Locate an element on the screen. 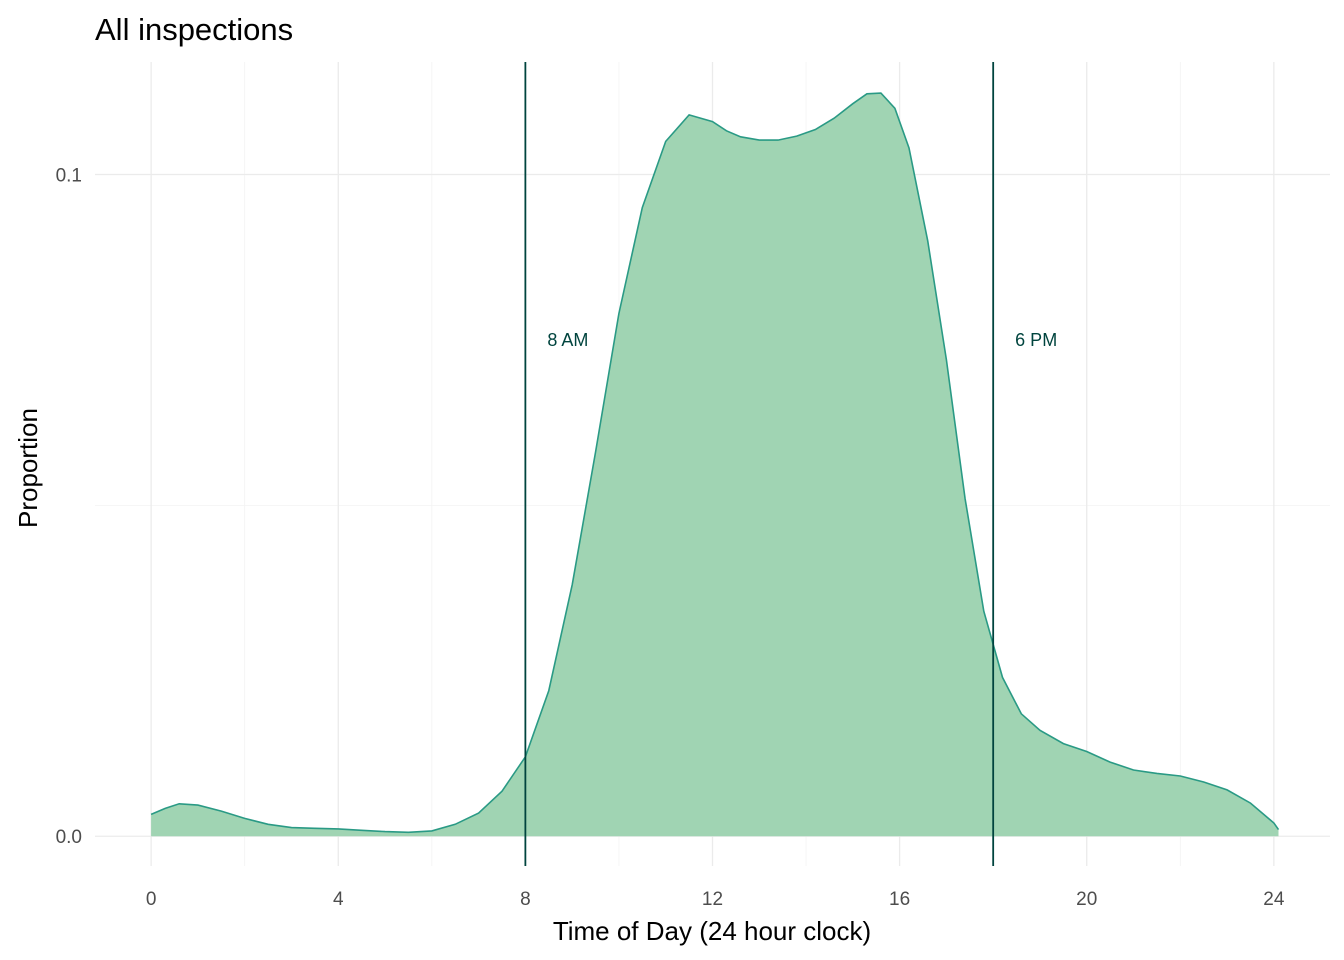 This screenshot has height=960, width=1344. chart-title: All inspections is located at coordinates (194, 29).